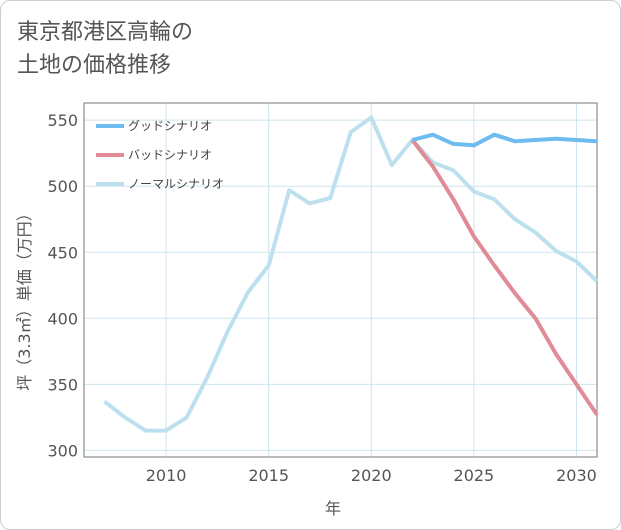 The image size is (621, 530). Describe the element at coordinates (62, 384) in the screenshot. I see `y-tick-label-350: 350` at that location.